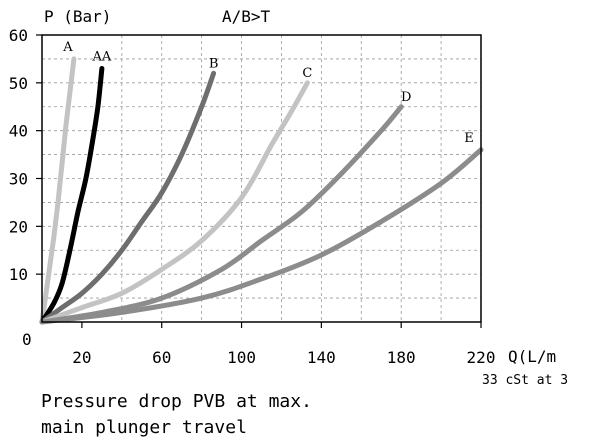 This screenshot has width=600, height=441. Describe the element at coordinates (246, 16) in the screenshot. I see `chart-title: A/B>T` at that location.